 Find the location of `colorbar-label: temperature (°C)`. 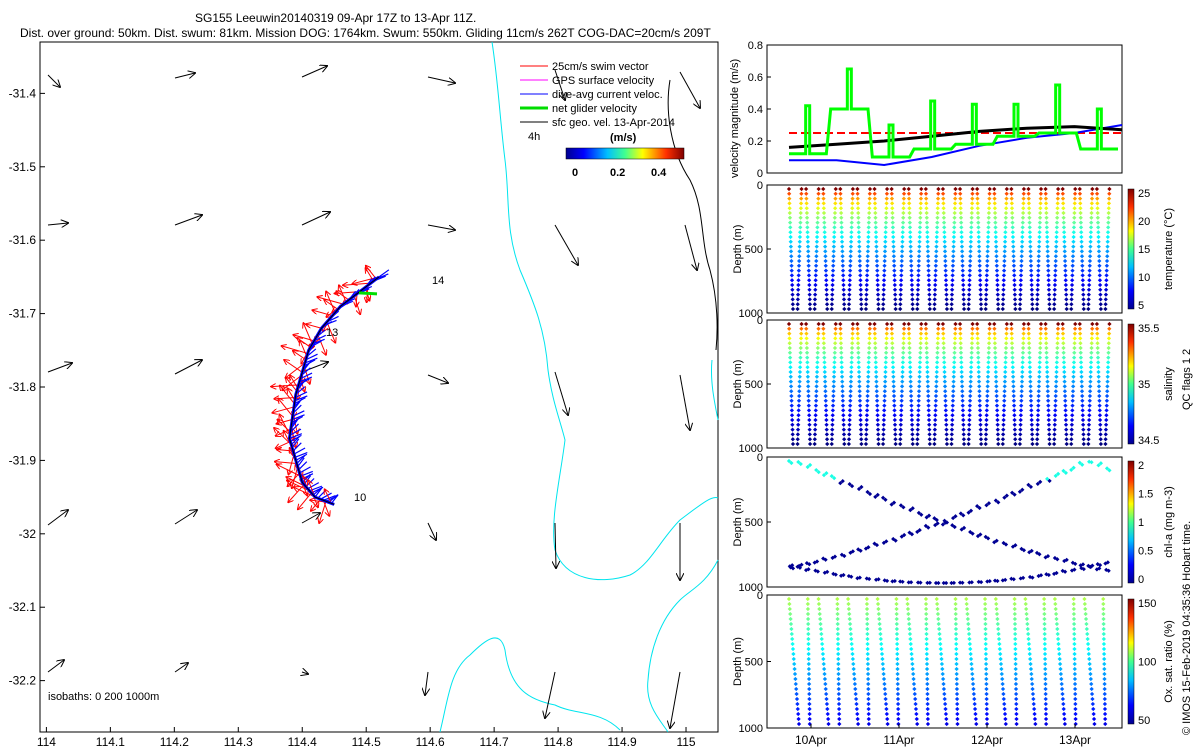

colorbar-label: temperature (°C) is located at coordinates (1169, 249).